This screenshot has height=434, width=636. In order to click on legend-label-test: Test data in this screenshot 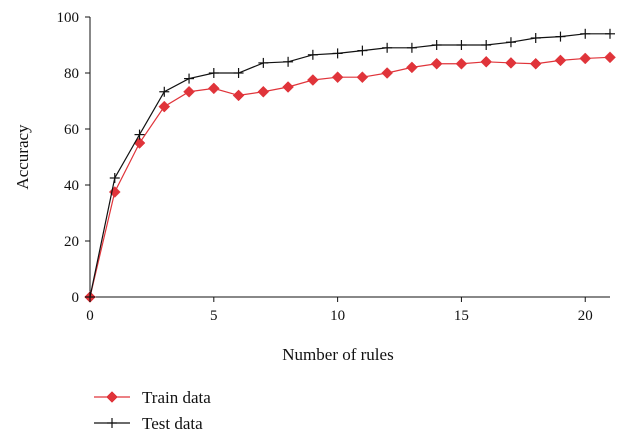, I will do `click(172, 423)`.